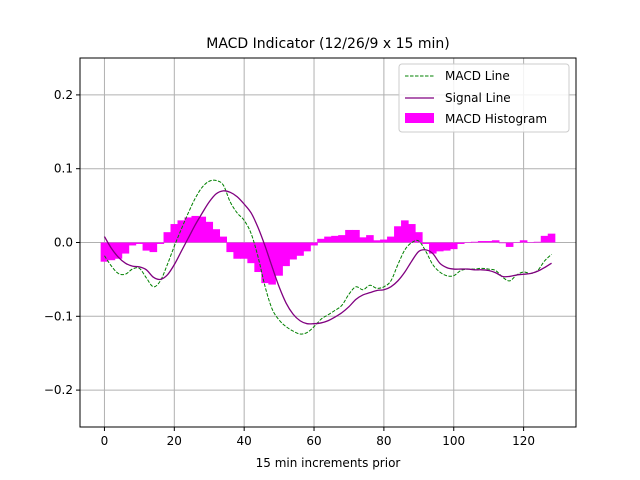 This screenshot has height=480, width=640. What do you see at coordinates (419, 118) in the screenshot?
I see `legend-histogram-swatch` at bounding box center [419, 118].